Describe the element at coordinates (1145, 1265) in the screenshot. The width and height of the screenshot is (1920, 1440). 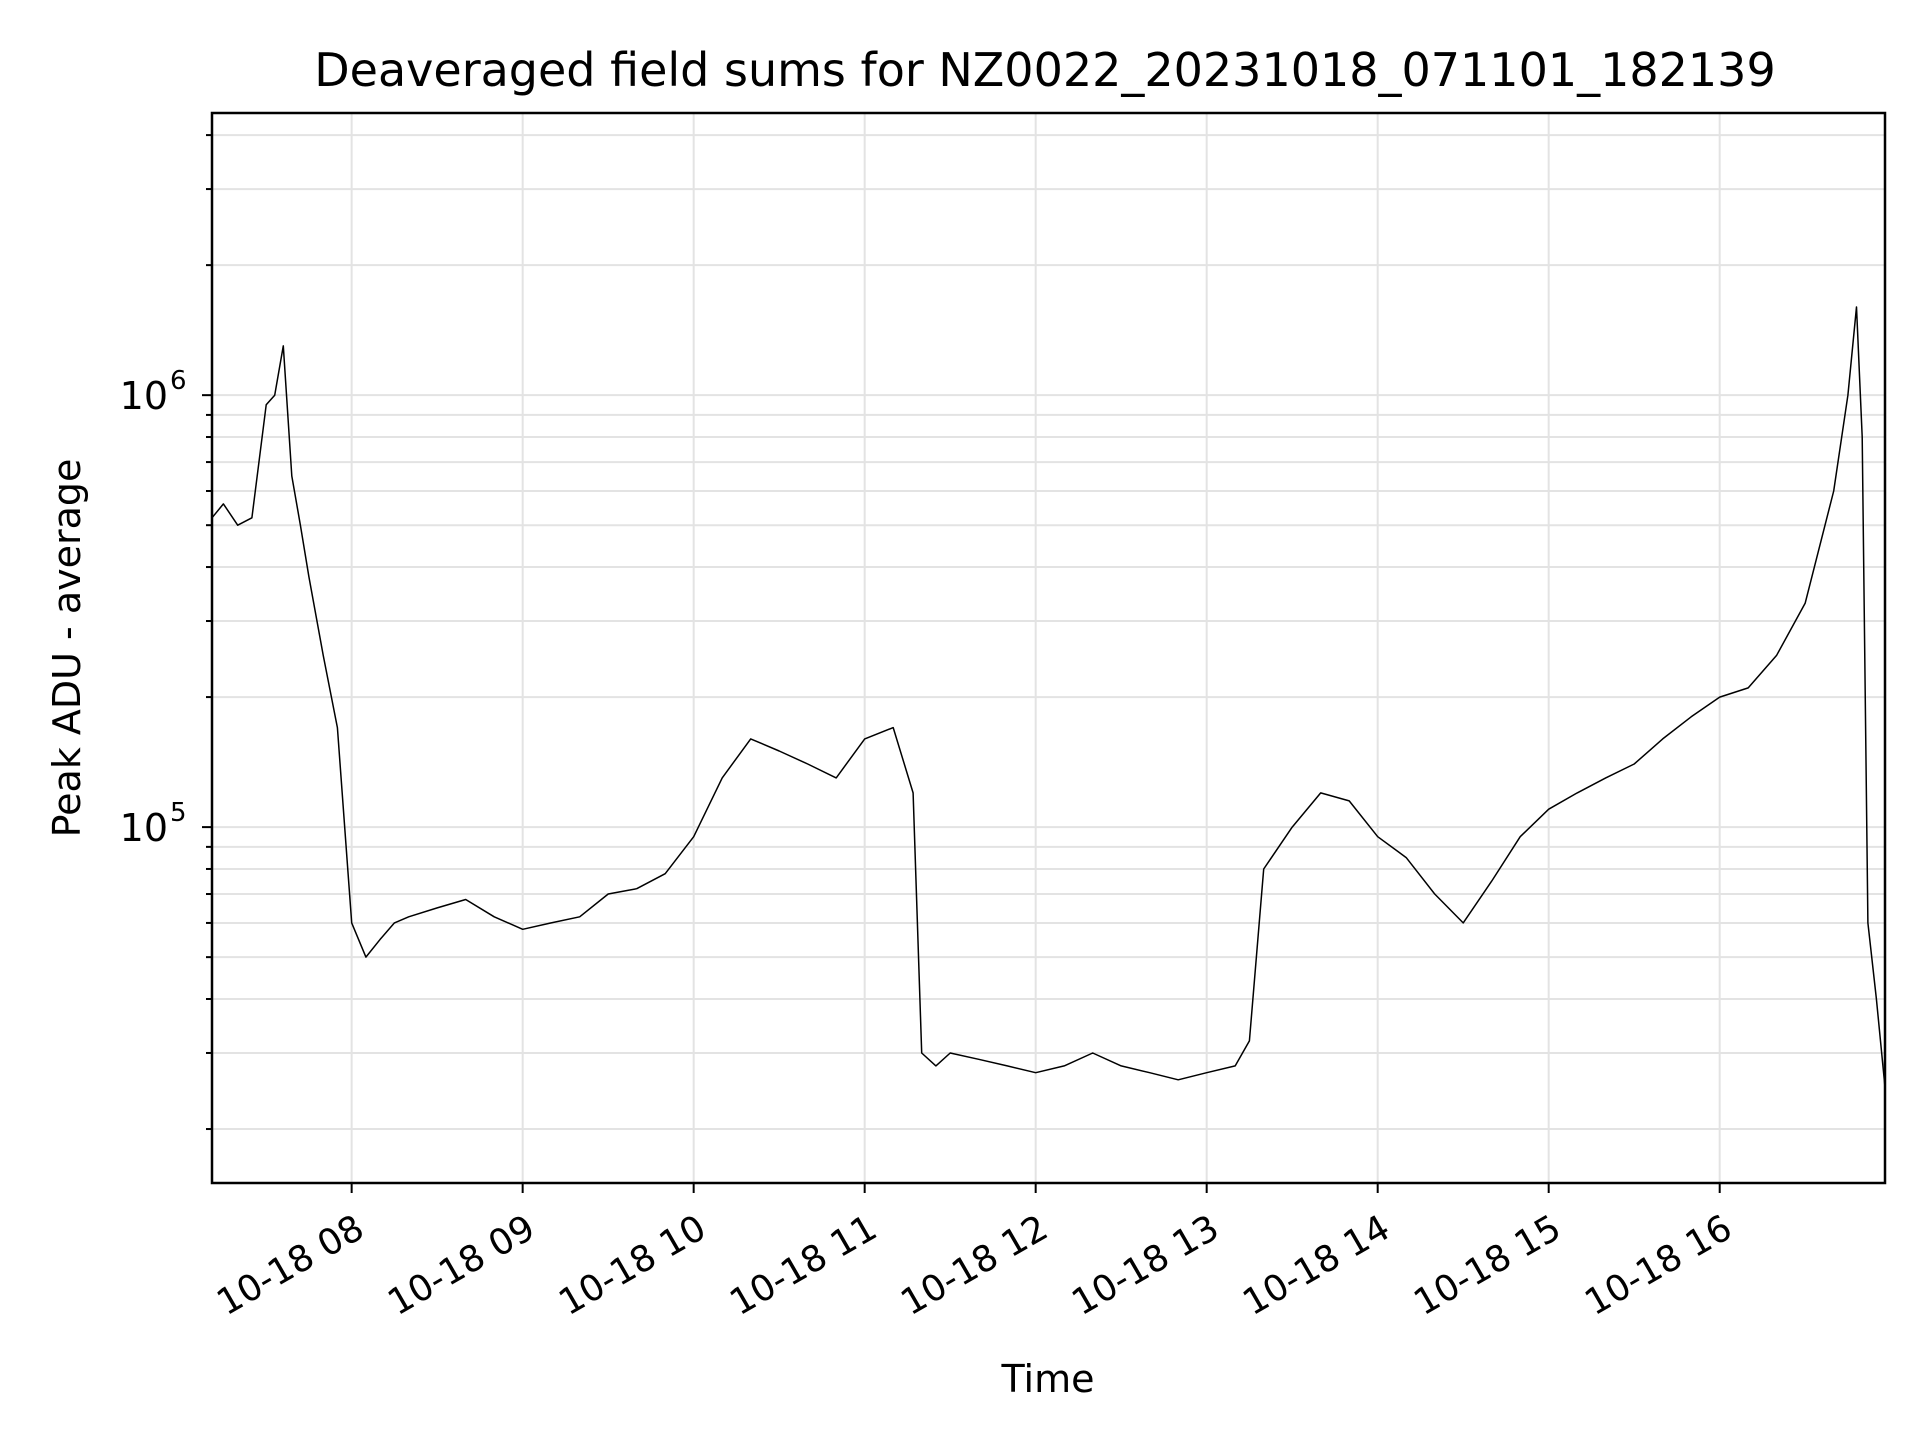
I see `x-tick-label: 10-18 13` at that location.